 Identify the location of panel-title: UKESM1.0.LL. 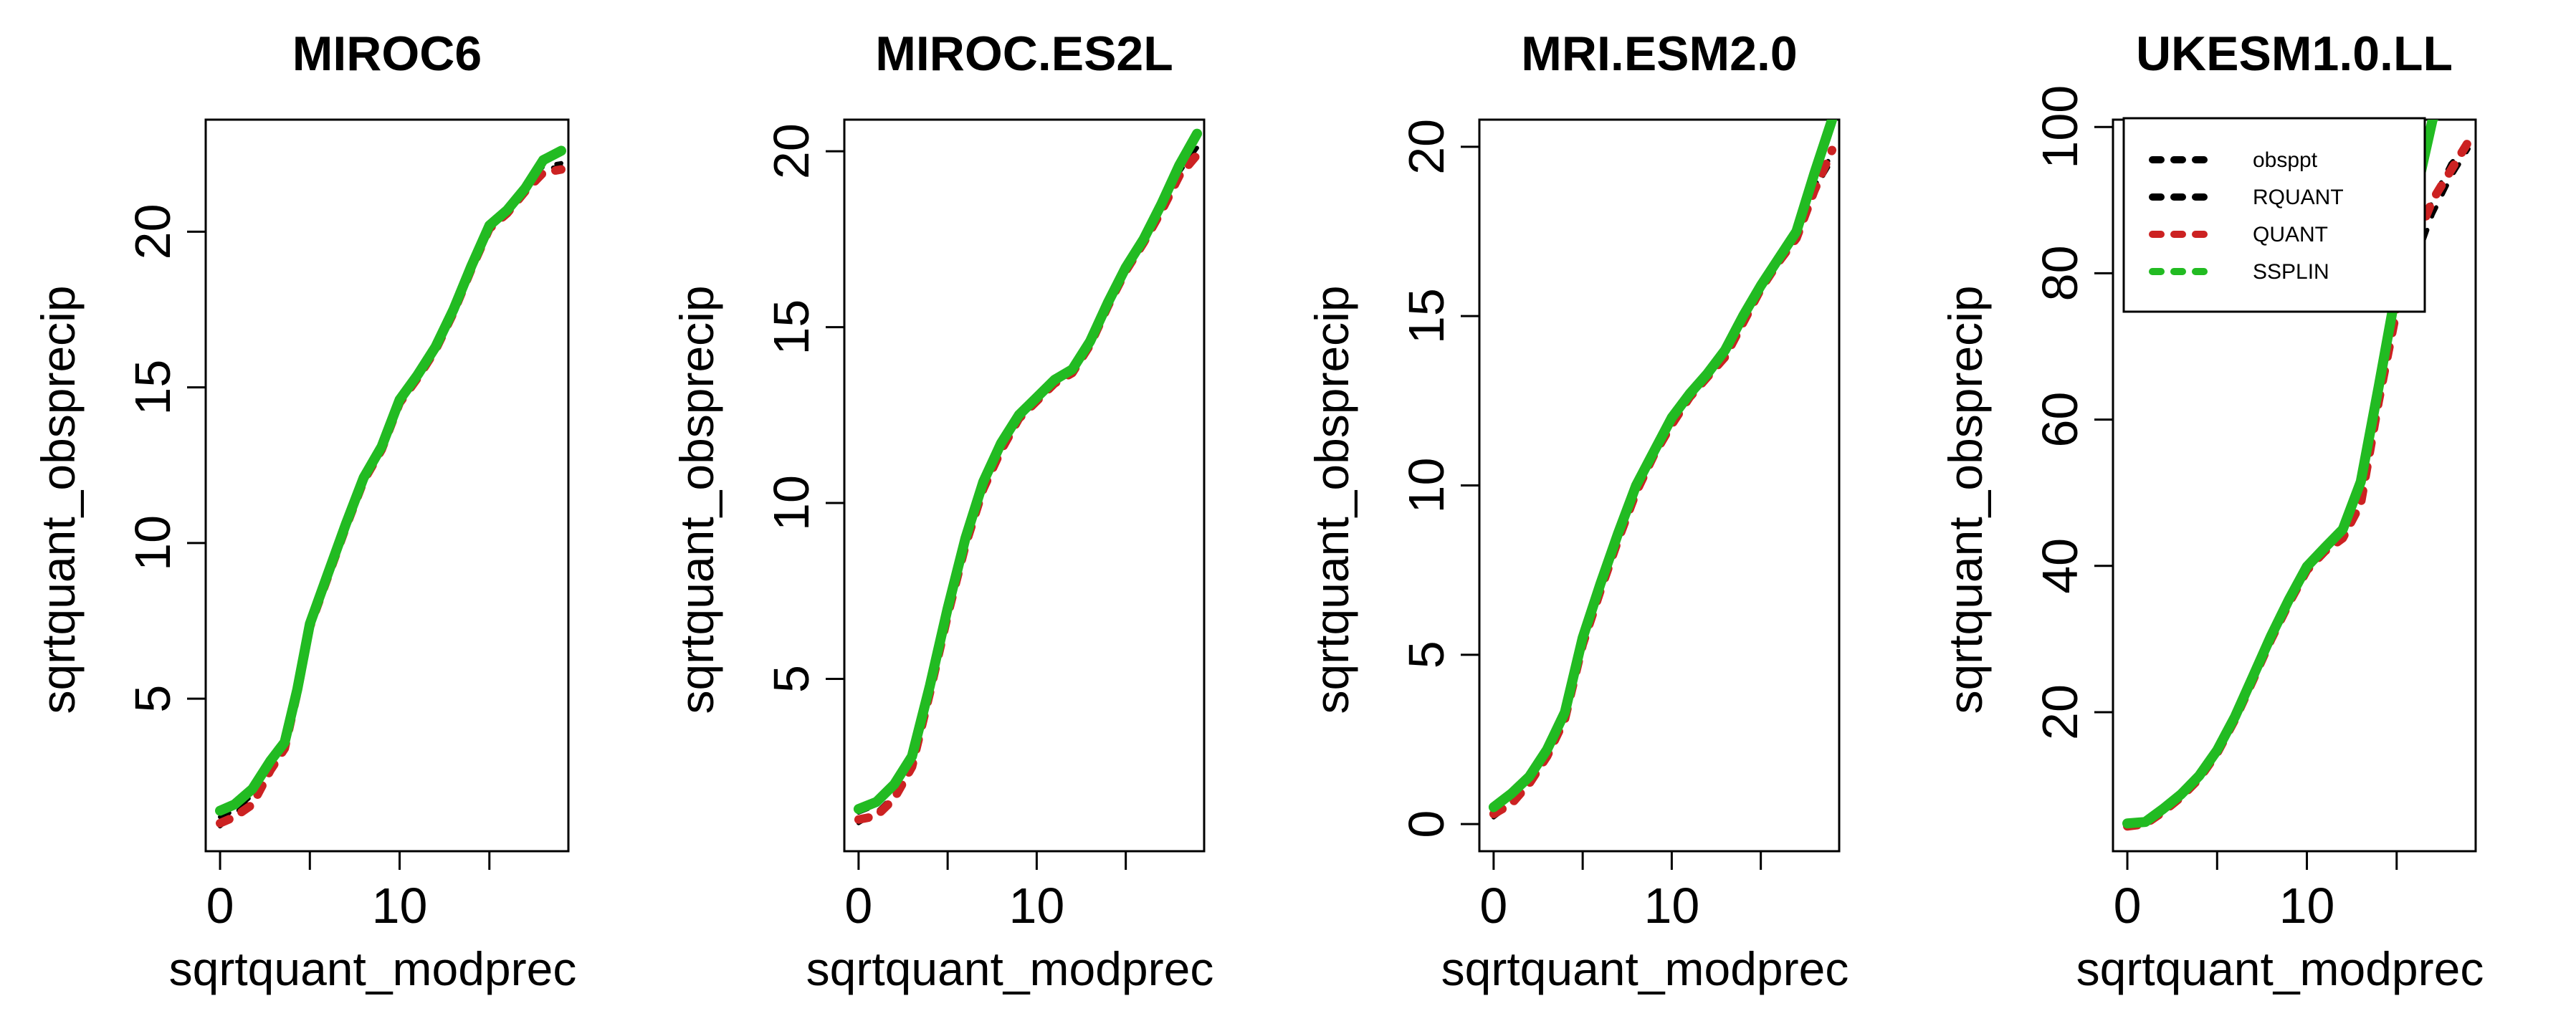
(2294, 54).